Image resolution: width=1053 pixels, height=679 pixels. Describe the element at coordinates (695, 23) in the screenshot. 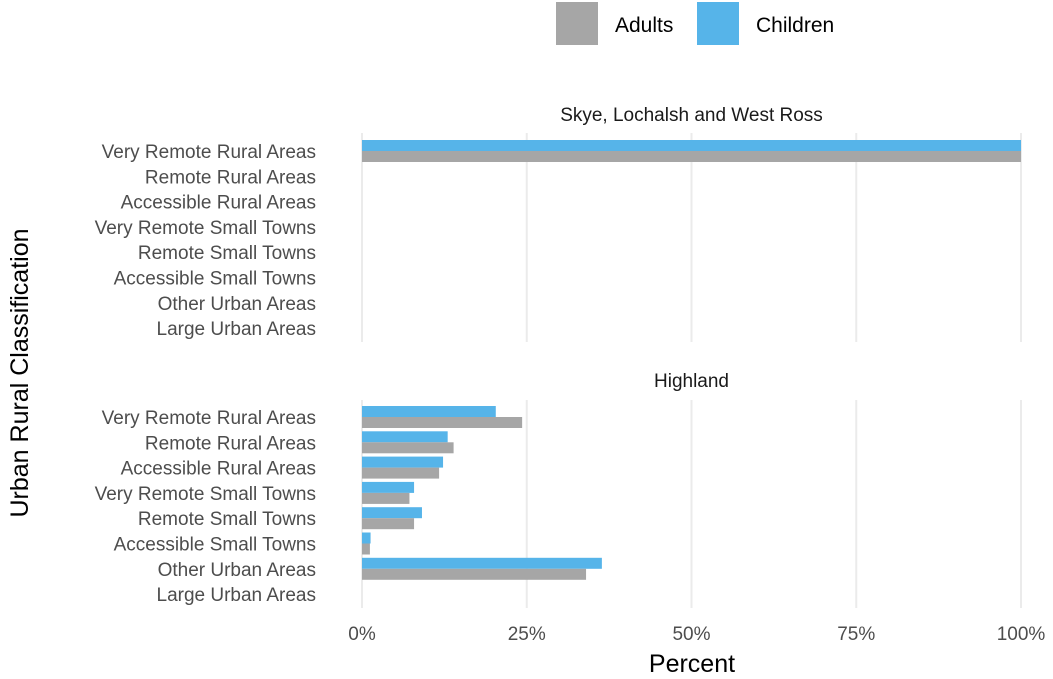

I see `legend: Adults Children` at that location.